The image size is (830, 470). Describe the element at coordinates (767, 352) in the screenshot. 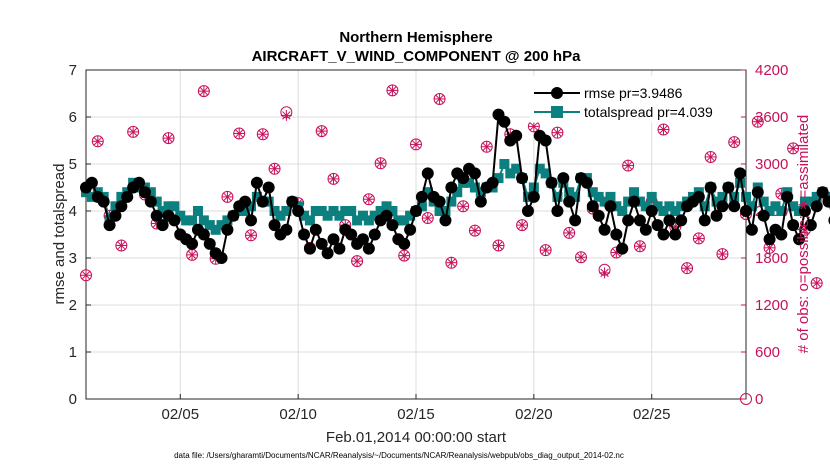

I see `y2-tick-label: 600` at that location.